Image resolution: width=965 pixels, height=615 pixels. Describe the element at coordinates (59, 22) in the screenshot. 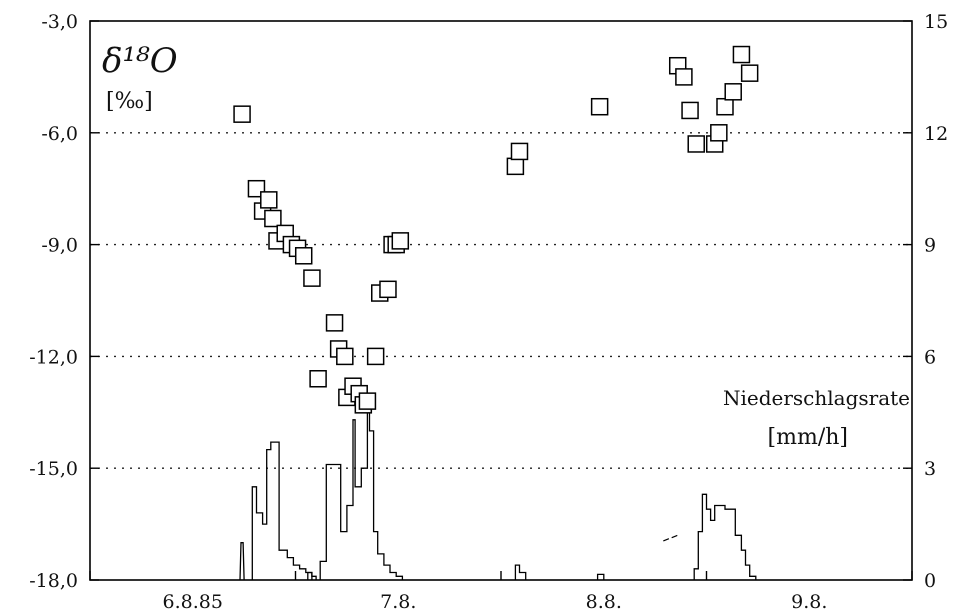

I see `left-tick-label: -3,0` at that location.